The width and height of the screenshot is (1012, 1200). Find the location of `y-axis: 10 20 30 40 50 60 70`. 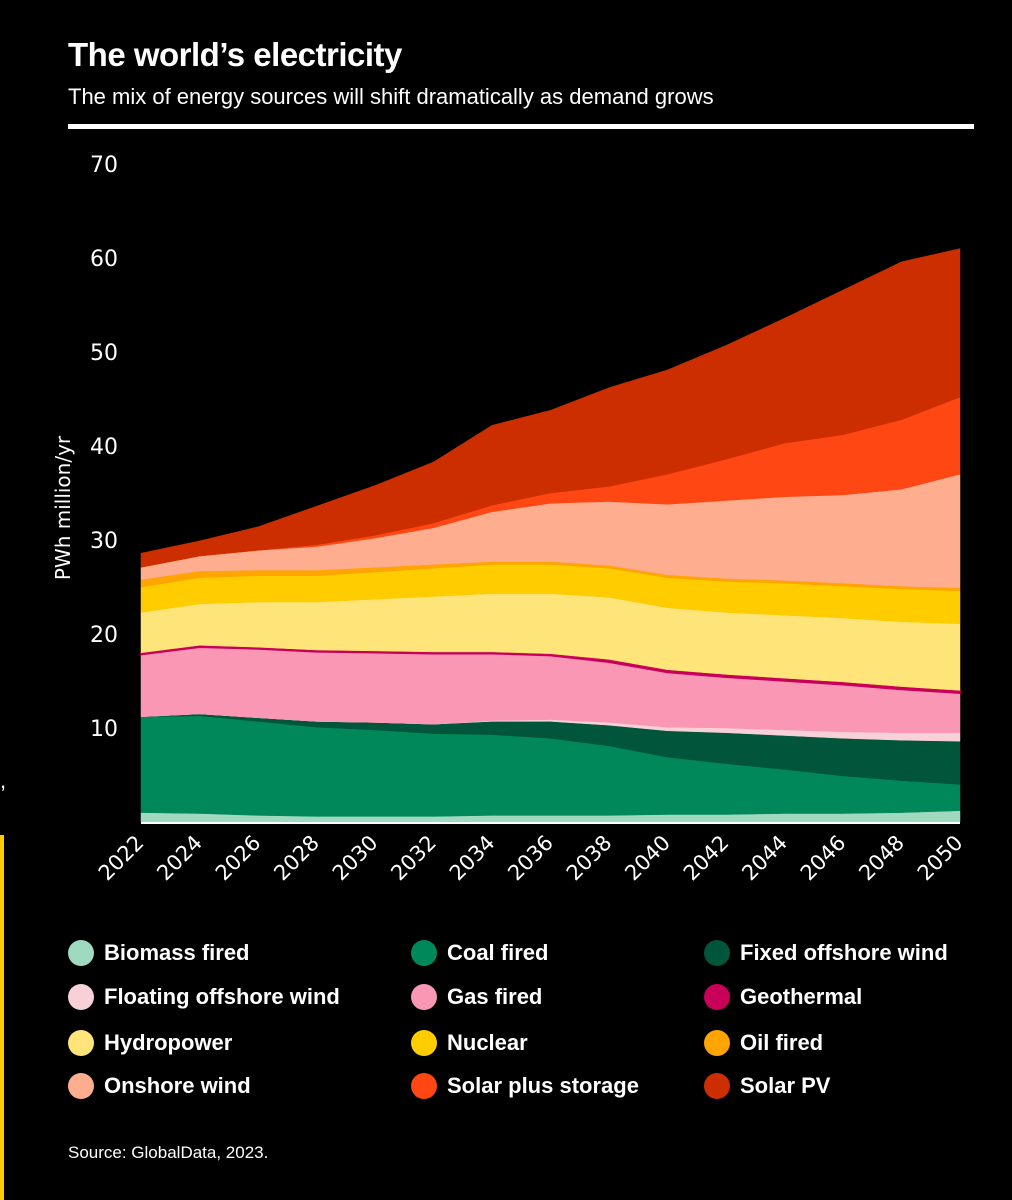

y-axis: 10 20 30 40 50 60 70 is located at coordinates (104, 447).